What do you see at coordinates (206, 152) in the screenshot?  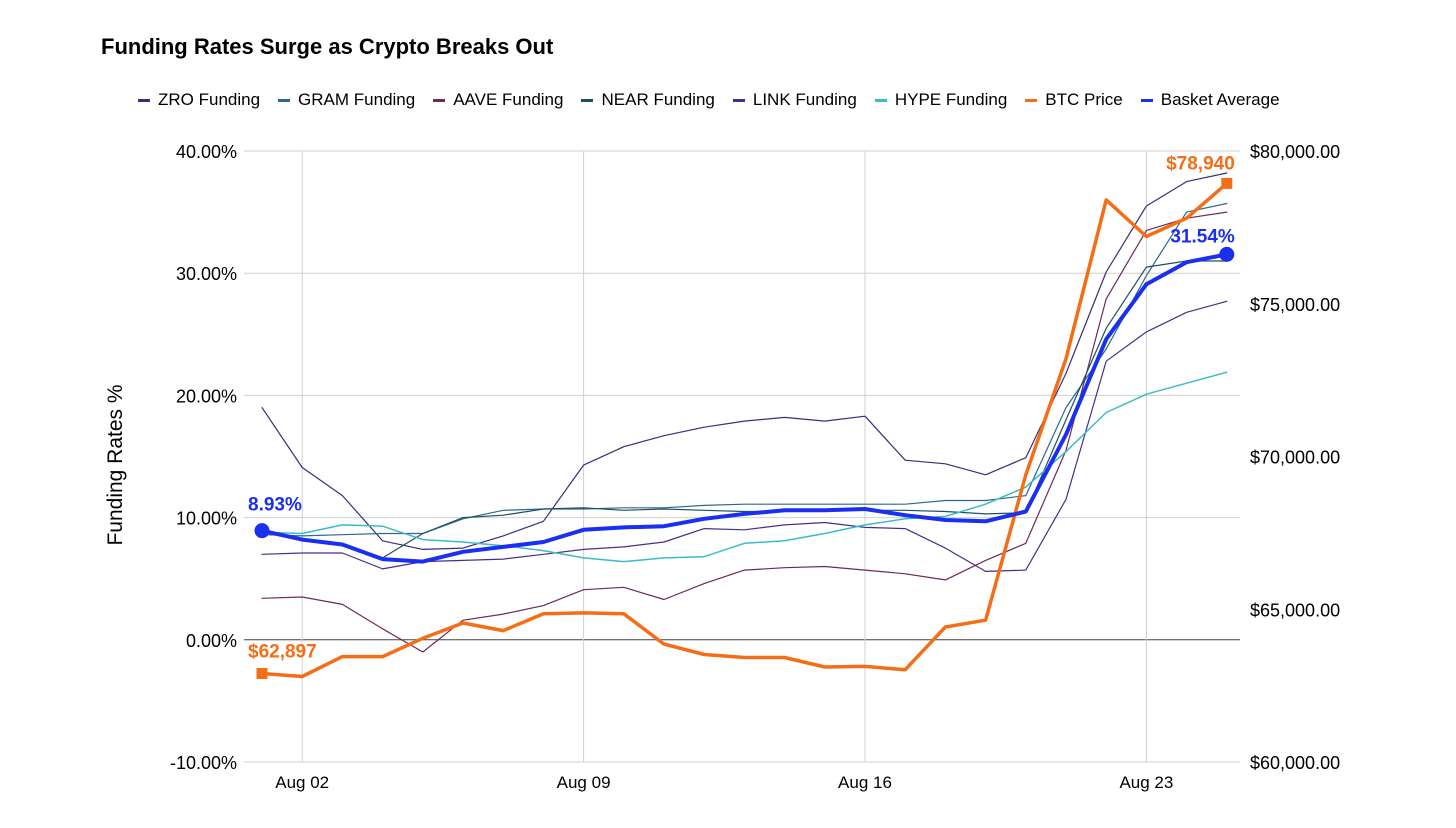 I see `y-left-tick-label: 40.00%` at bounding box center [206, 152].